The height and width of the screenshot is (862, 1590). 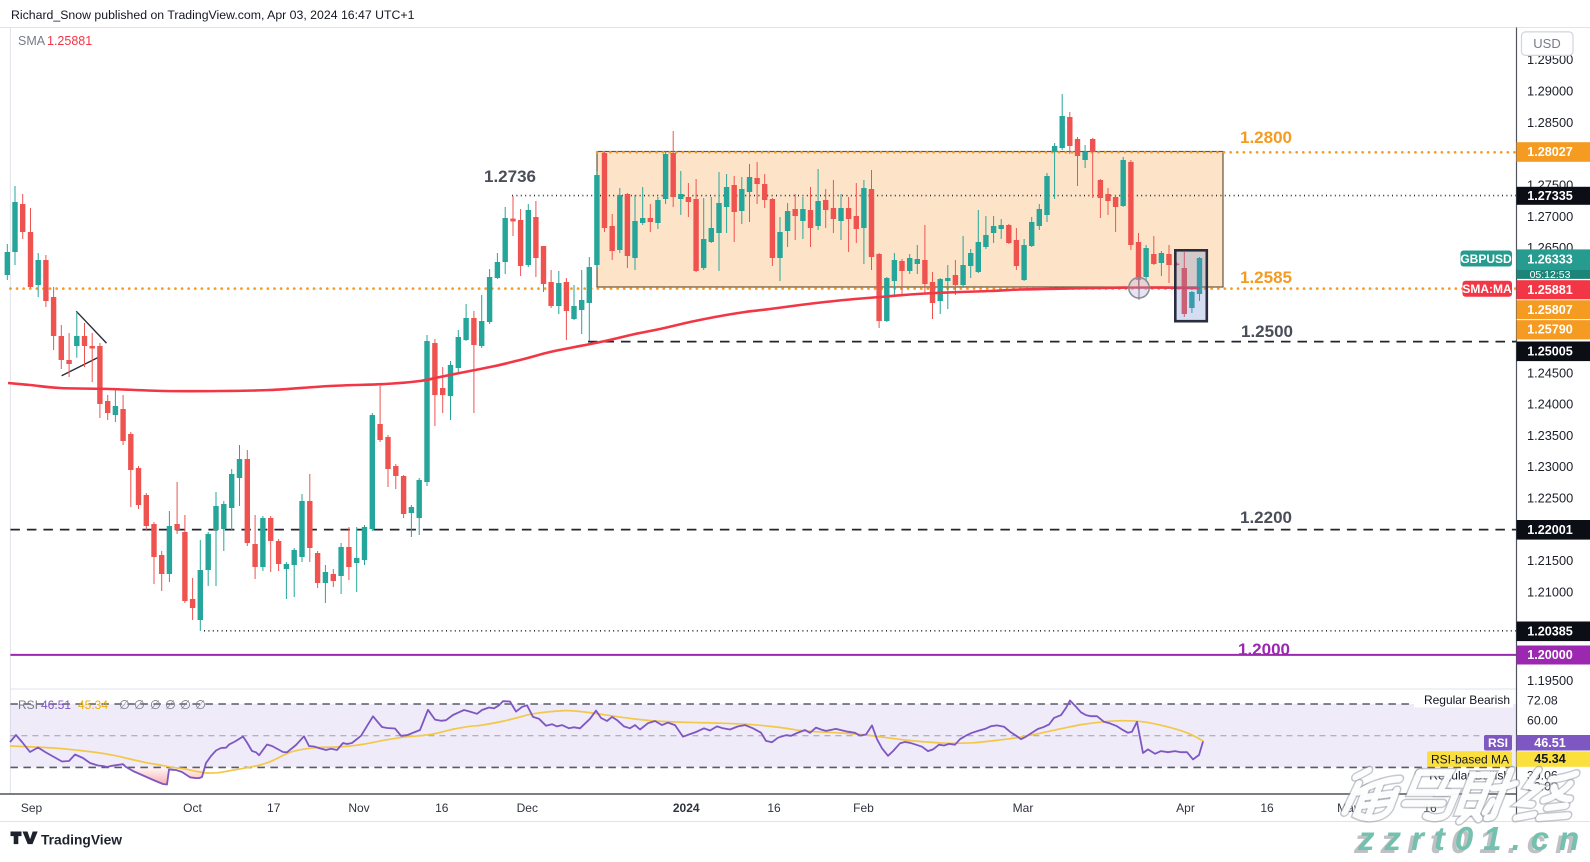 I want to click on svg-text: 1.22500, so click(x=1550, y=498).